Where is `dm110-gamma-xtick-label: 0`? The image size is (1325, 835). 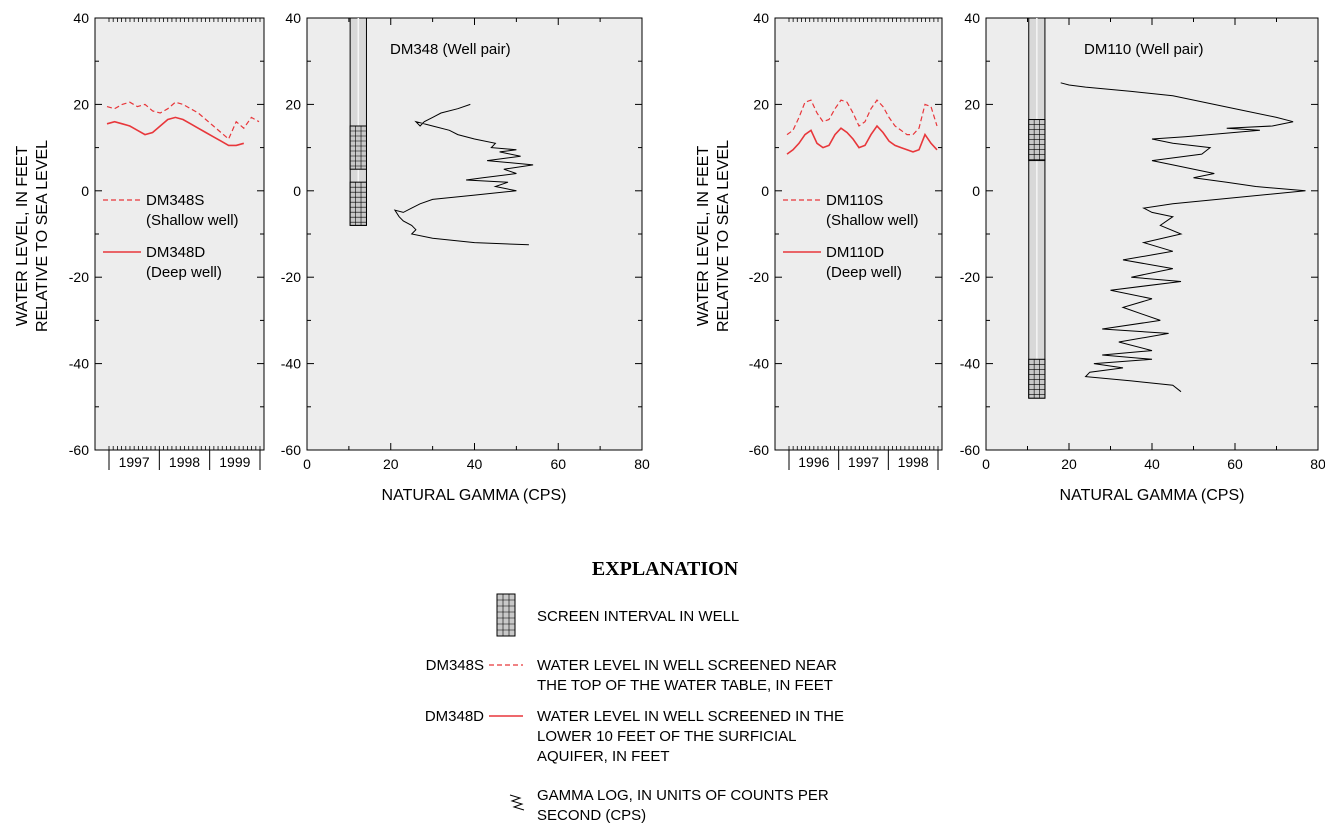
dm110-gamma-xtick-label: 0 is located at coordinates (986, 464).